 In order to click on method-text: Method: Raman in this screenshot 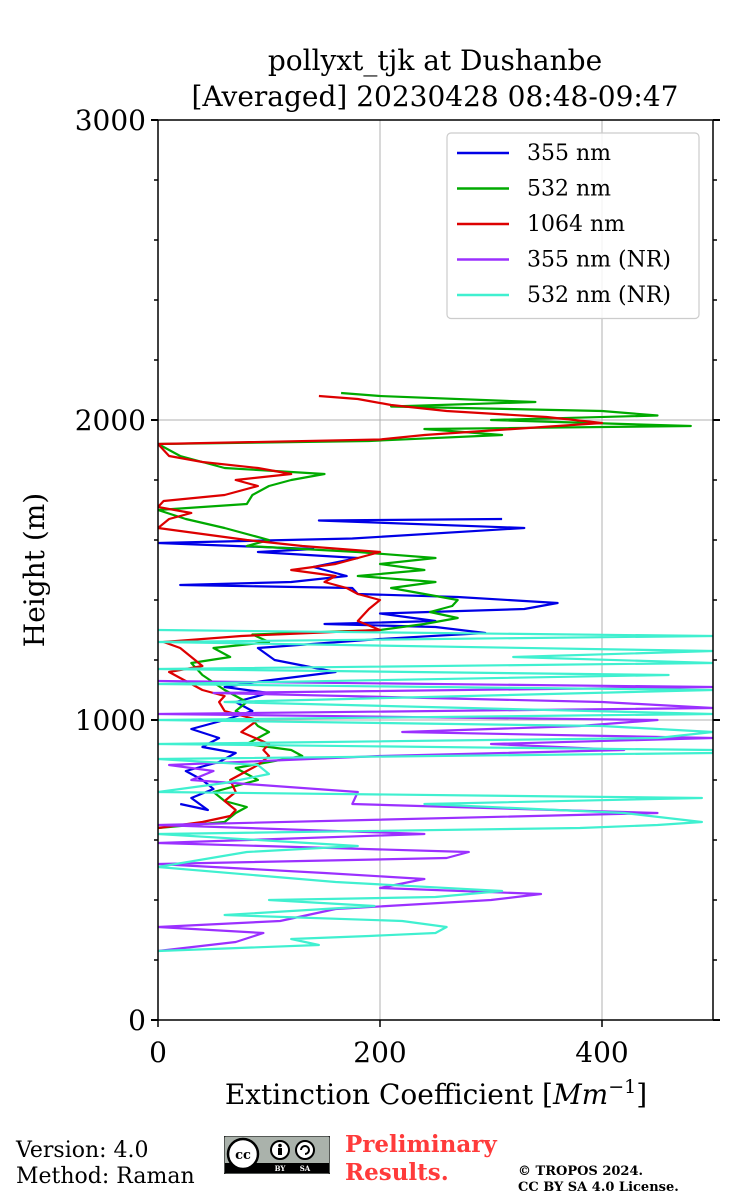, I will do `click(105, 1176)`.